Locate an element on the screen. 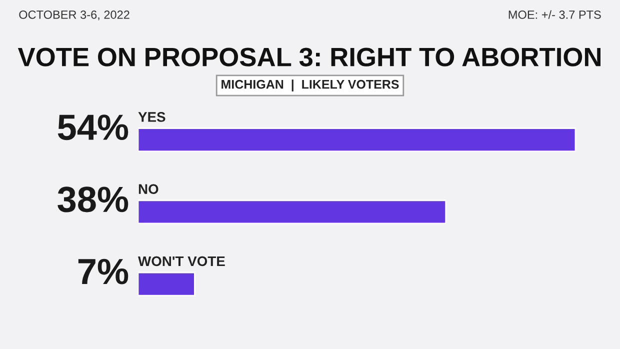  y-tick-label: YES is located at coordinates (152, 117).